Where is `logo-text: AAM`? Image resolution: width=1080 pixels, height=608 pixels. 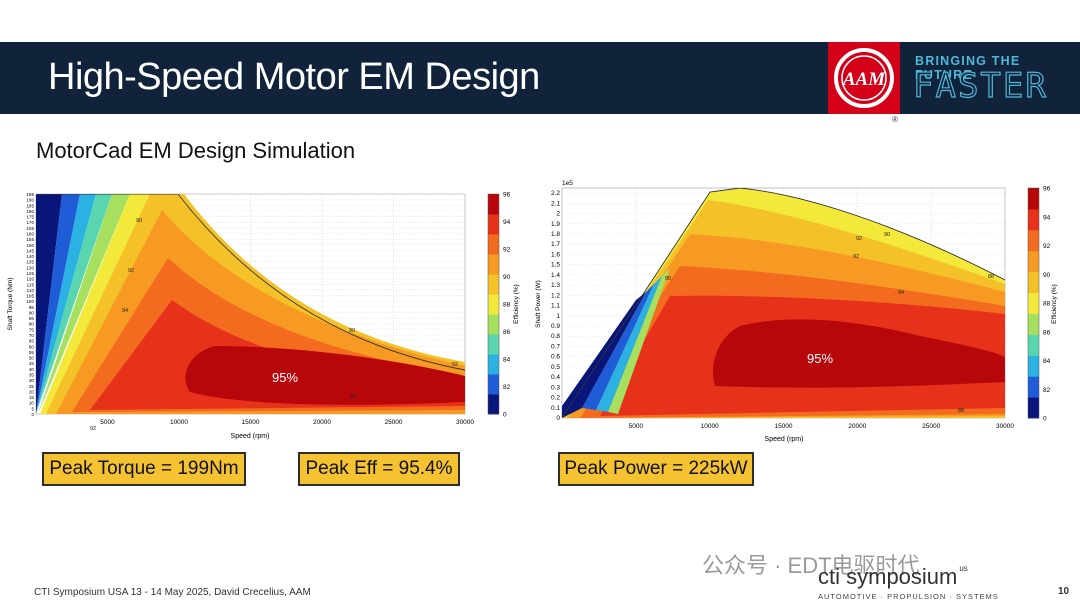 logo-text: AAM is located at coordinates (864, 79).